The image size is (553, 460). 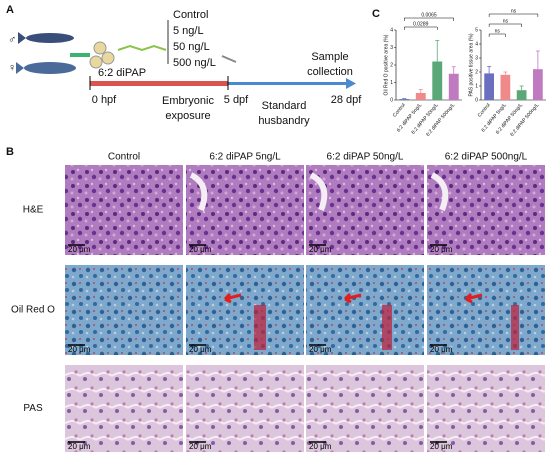 What do you see at coordinates (284, 106) in the screenshot?
I see `phase: Standard` at bounding box center [284, 106].